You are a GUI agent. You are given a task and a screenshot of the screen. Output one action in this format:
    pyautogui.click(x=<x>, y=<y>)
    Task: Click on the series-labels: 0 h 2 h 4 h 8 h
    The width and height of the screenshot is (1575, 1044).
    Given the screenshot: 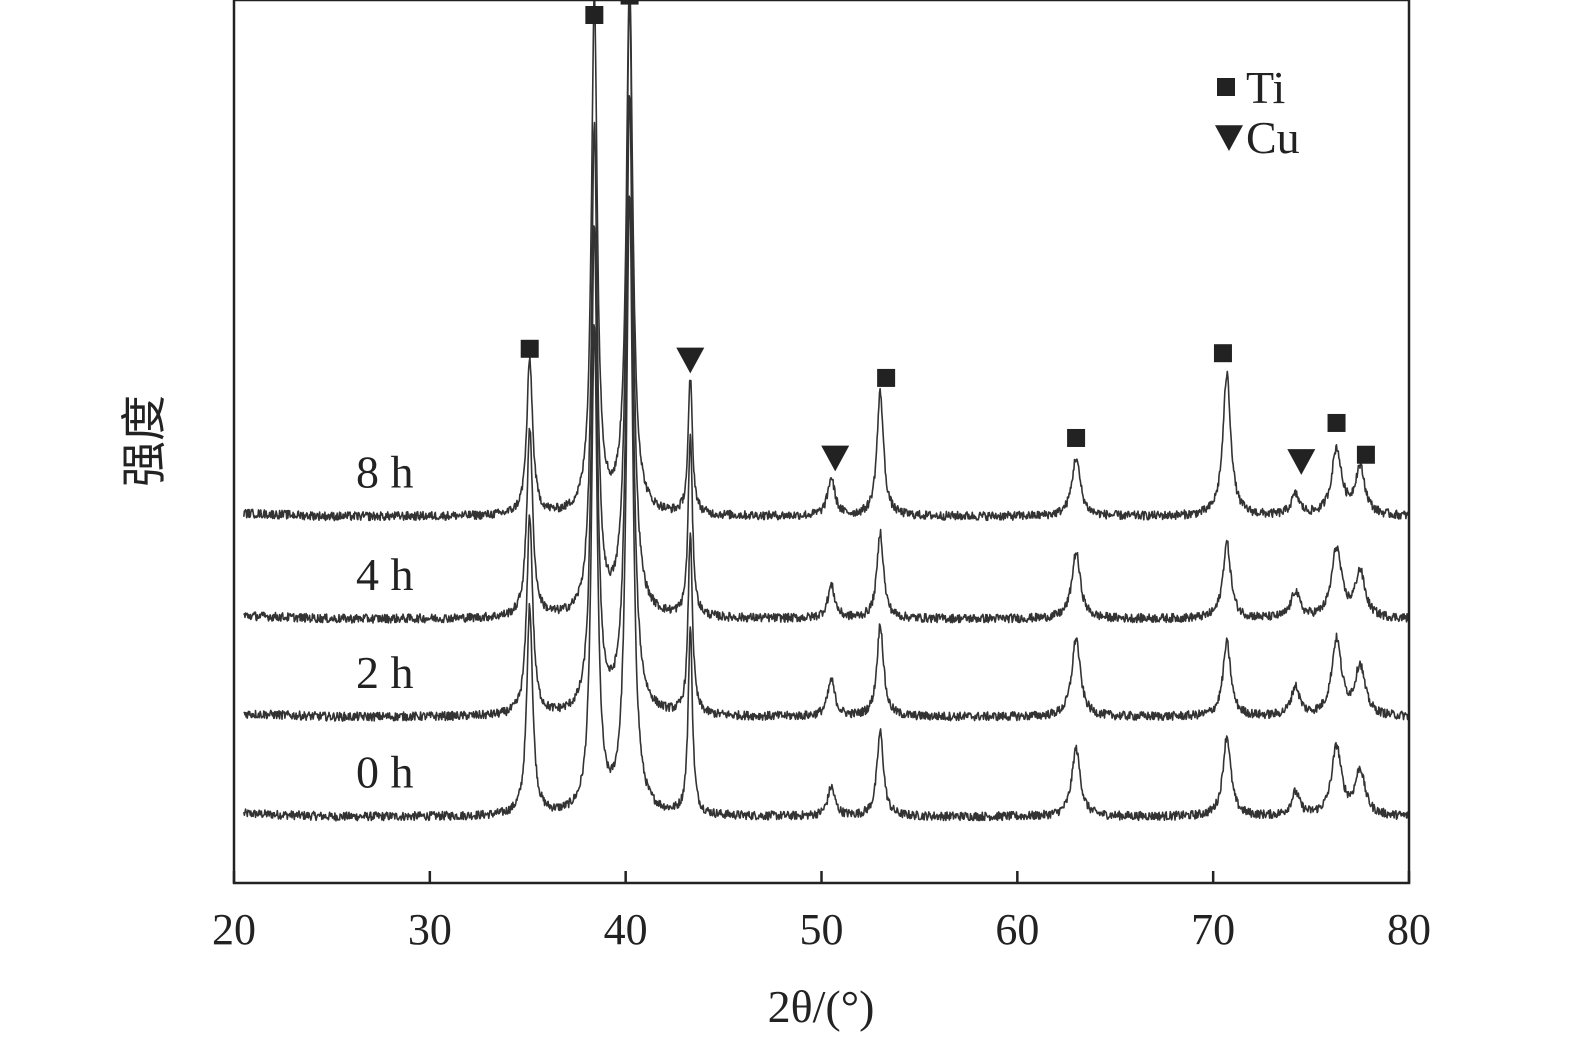 What is the action you would take?
    pyautogui.click(x=385, y=621)
    